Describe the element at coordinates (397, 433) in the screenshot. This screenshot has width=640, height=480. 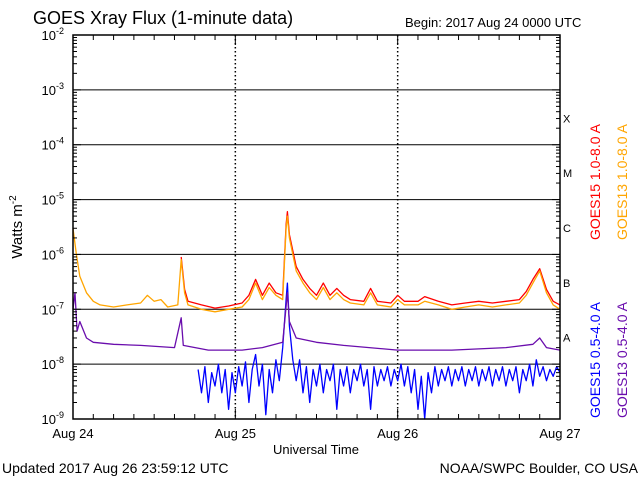
I see `x-tick-label: Aug 26` at that location.